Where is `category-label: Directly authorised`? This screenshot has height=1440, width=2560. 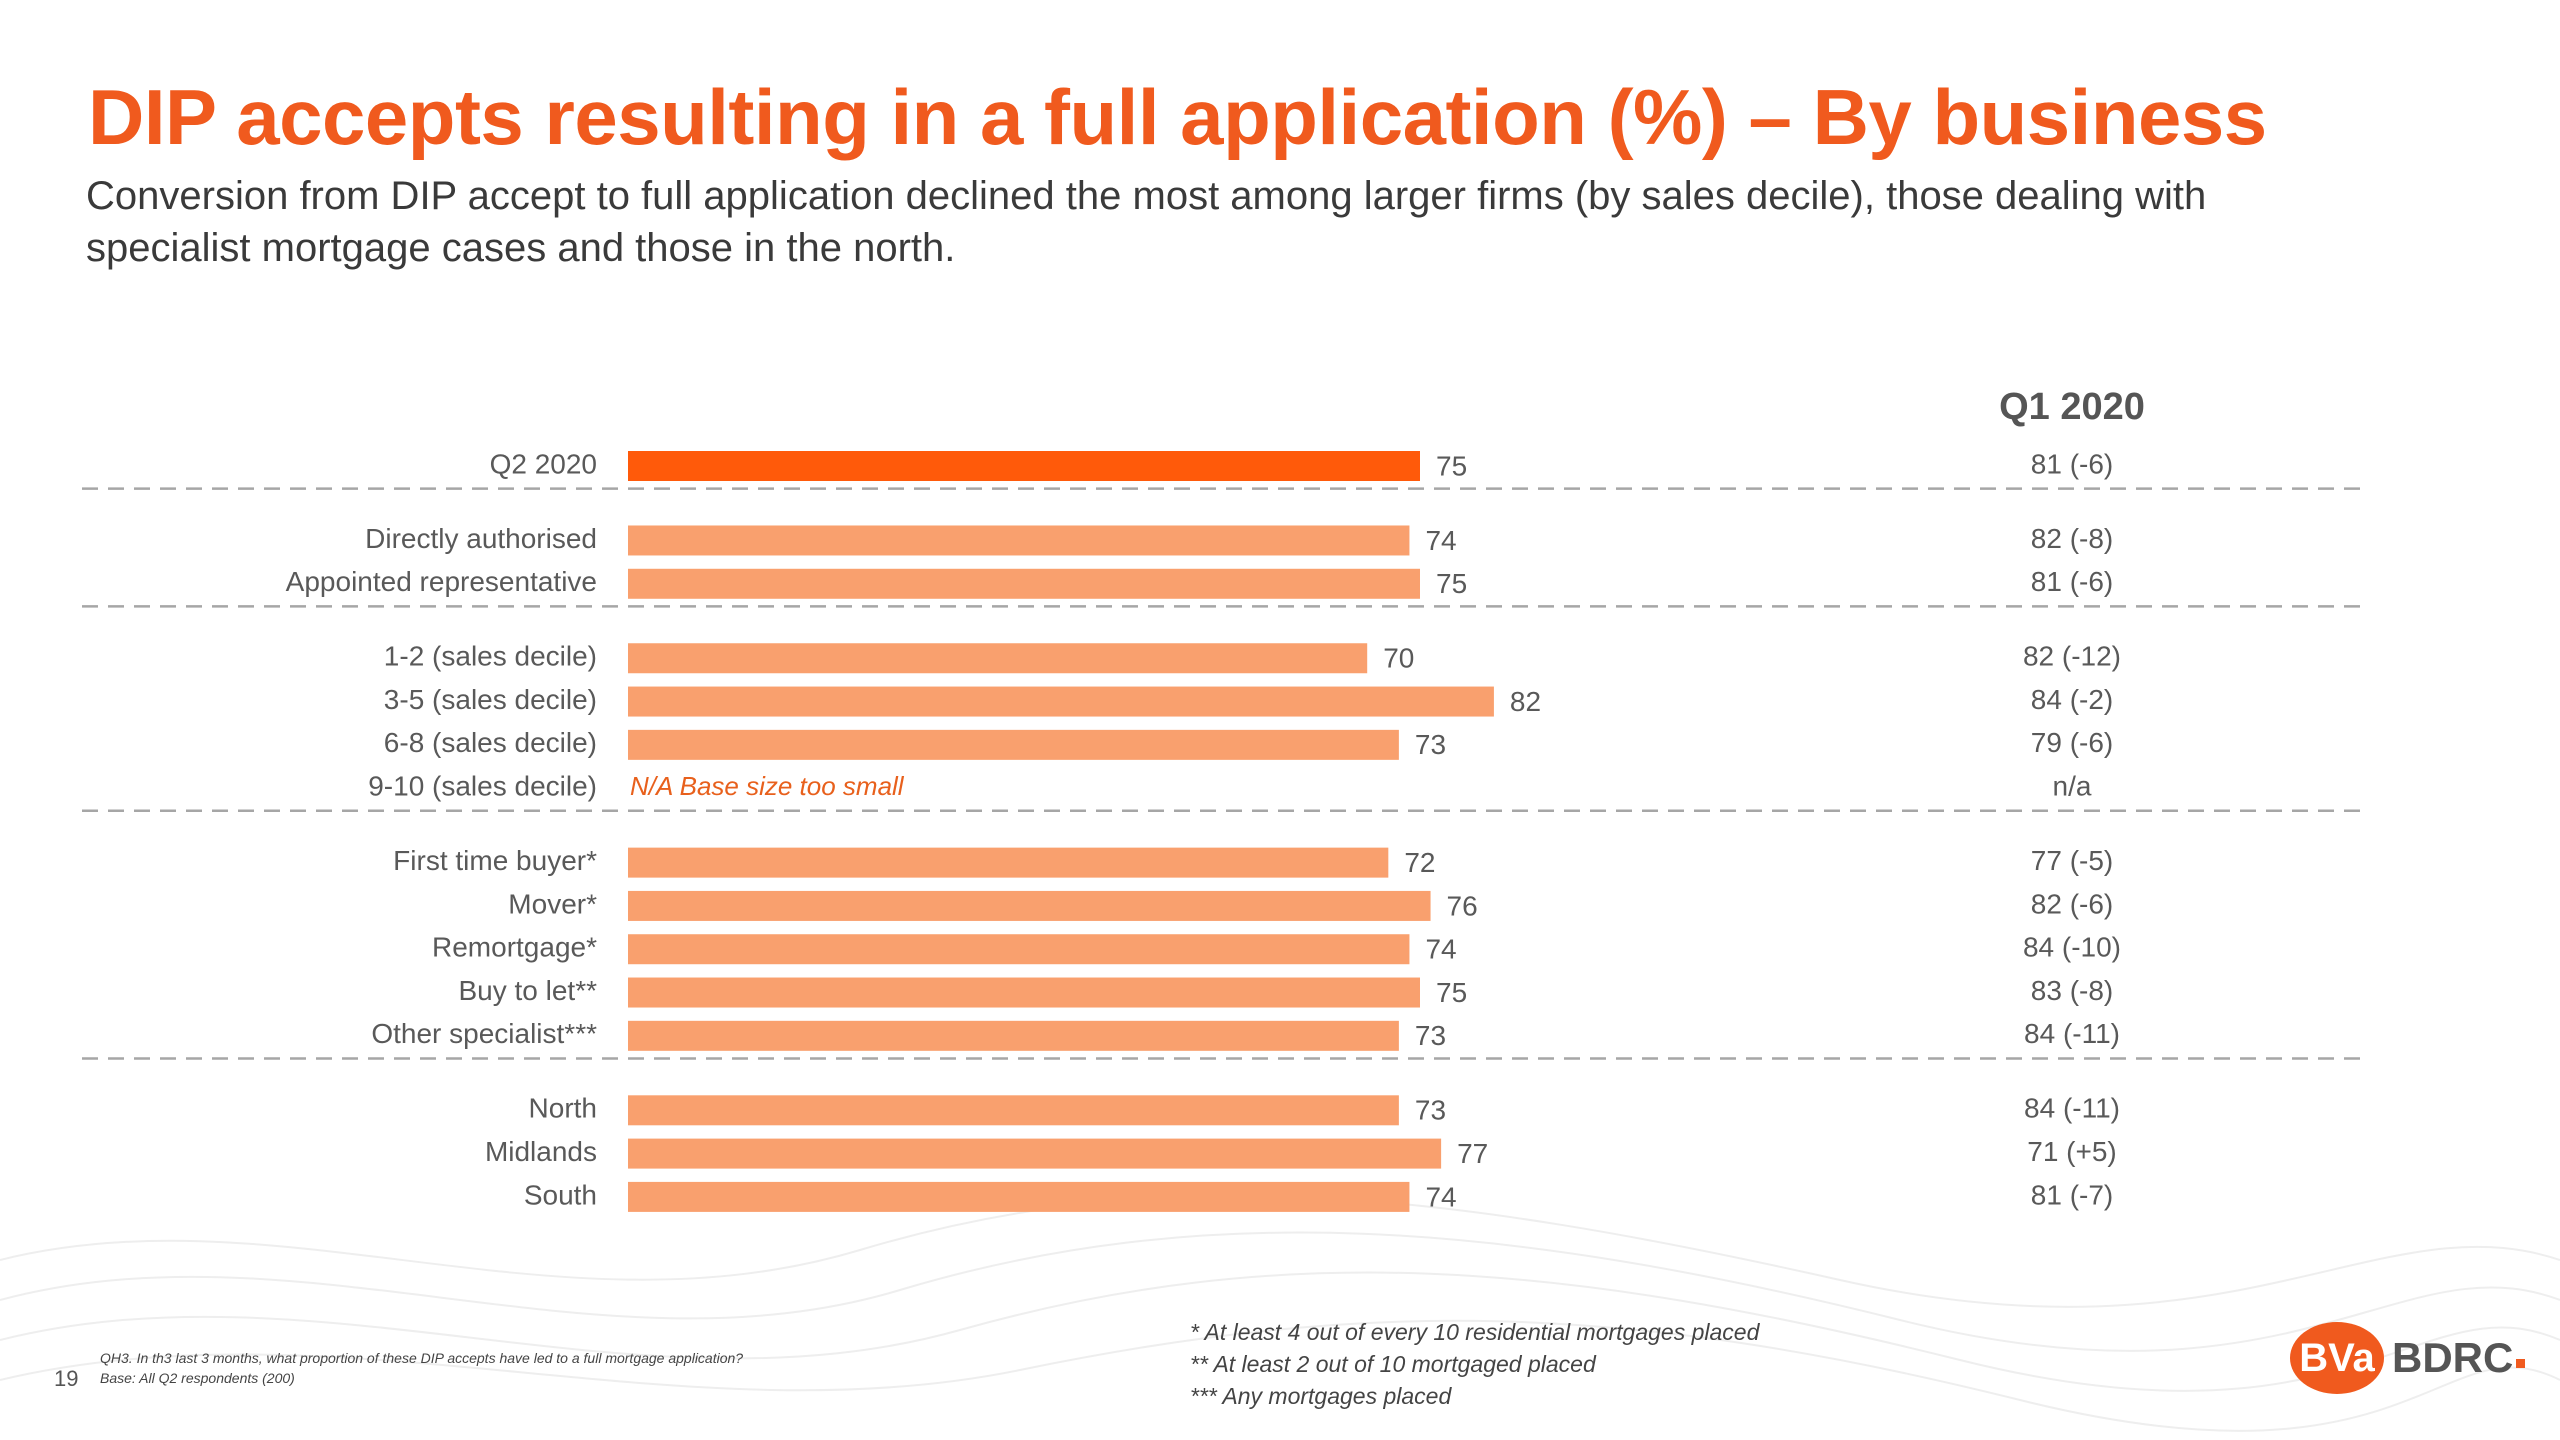
category-label: Directly authorised is located at coordinates (481, 538).